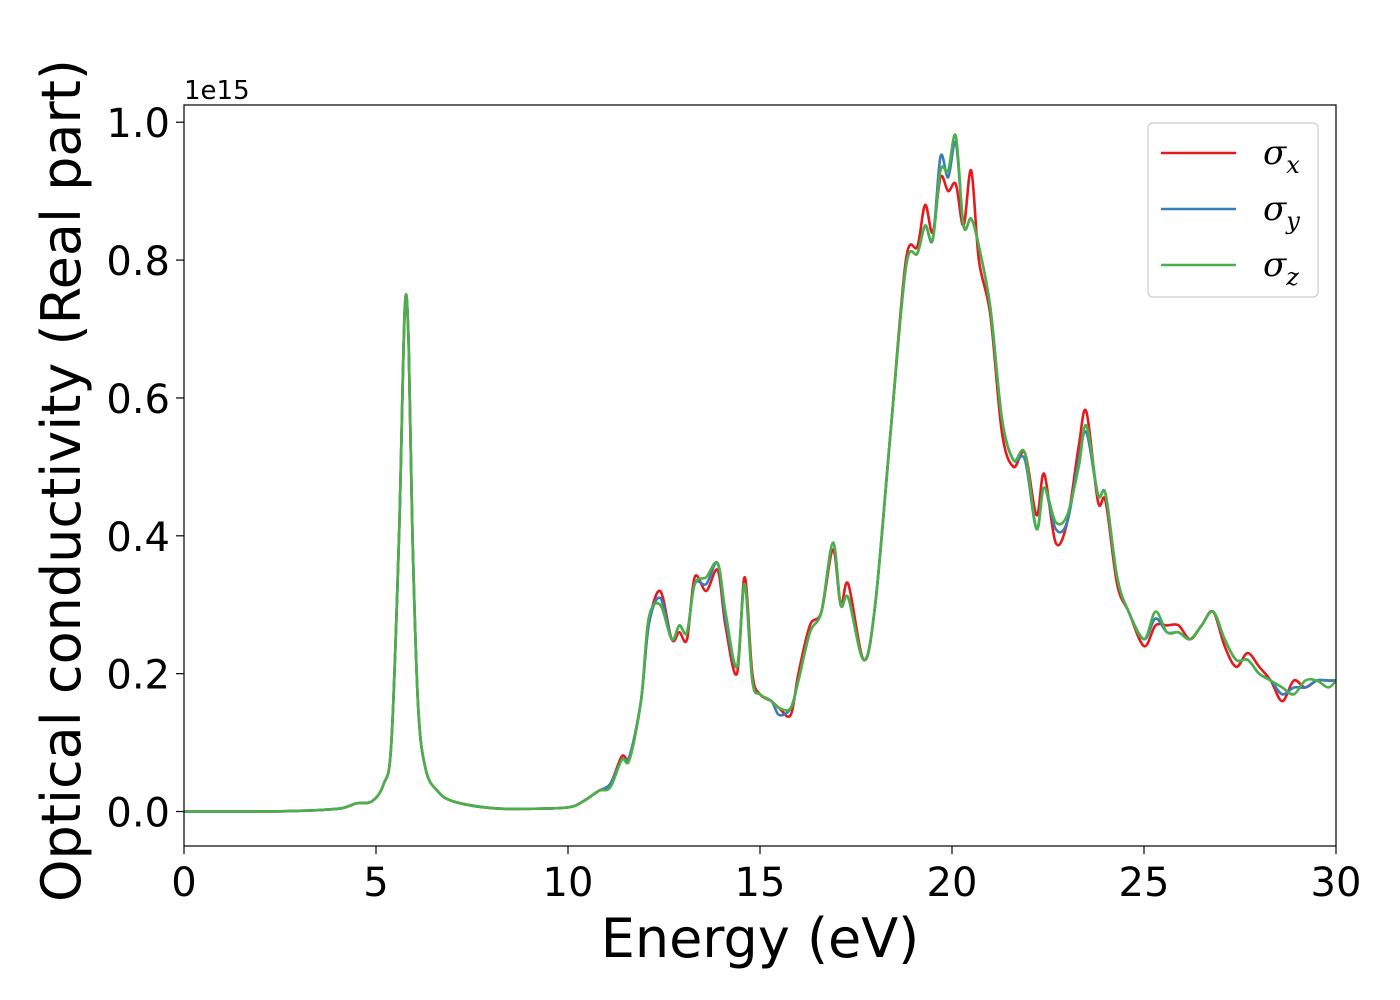 The image size is (1400, 1000). Describe the element at coordinates (1281, 212) in the screenshot. I see `legend-label-y: σy` at that location.